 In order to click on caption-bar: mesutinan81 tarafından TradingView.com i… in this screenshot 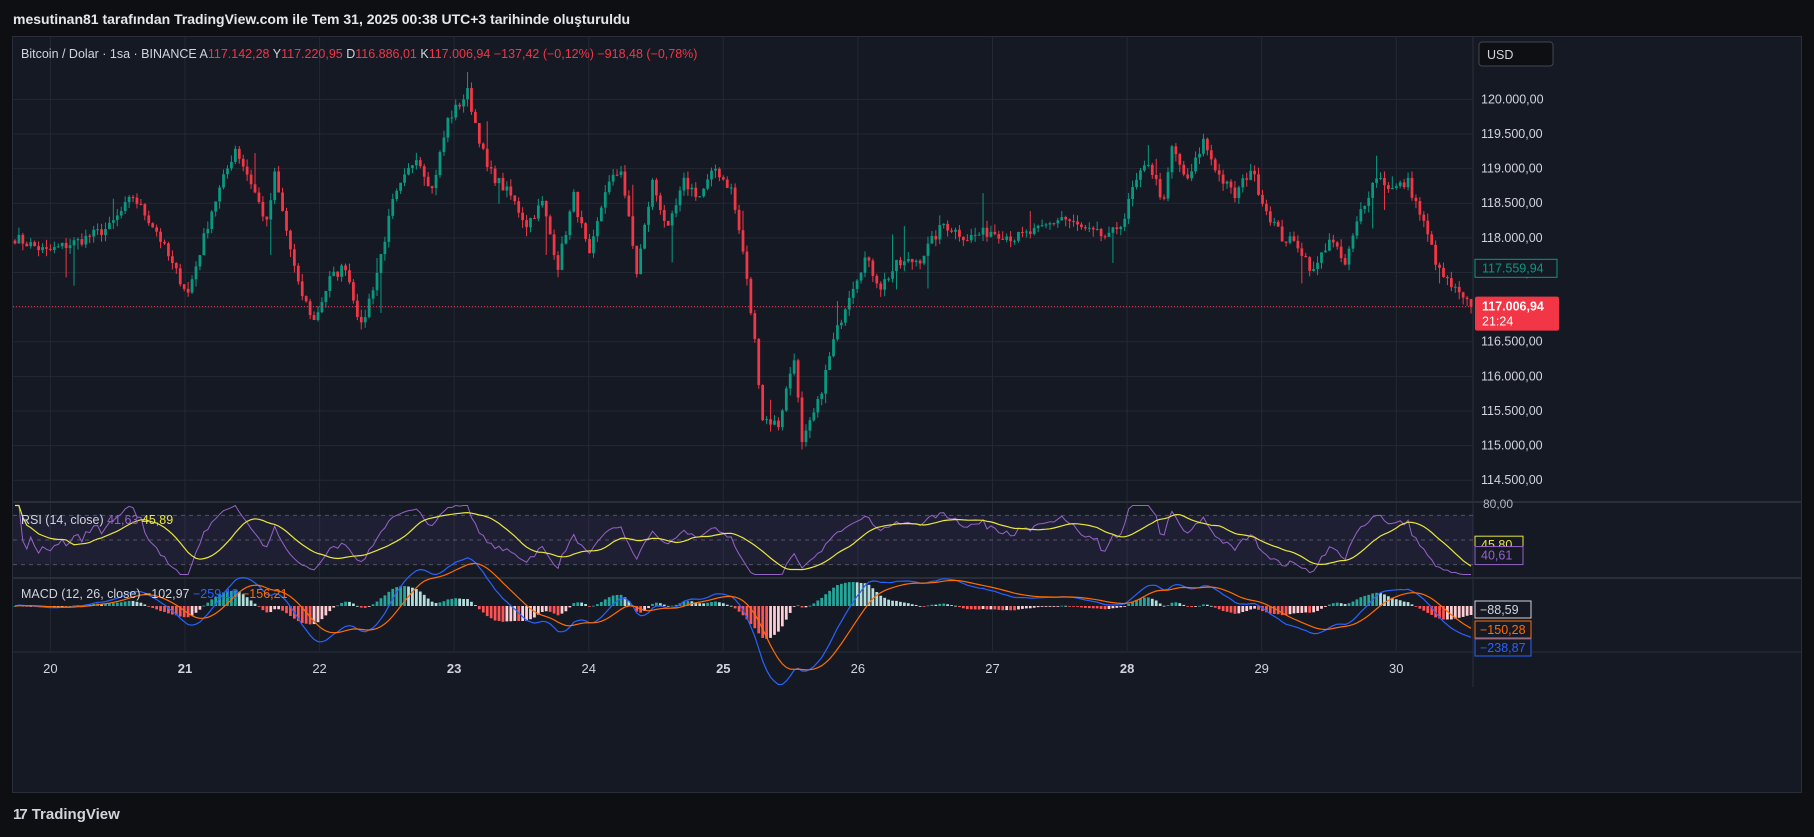, I will do `click(907, 18)`.